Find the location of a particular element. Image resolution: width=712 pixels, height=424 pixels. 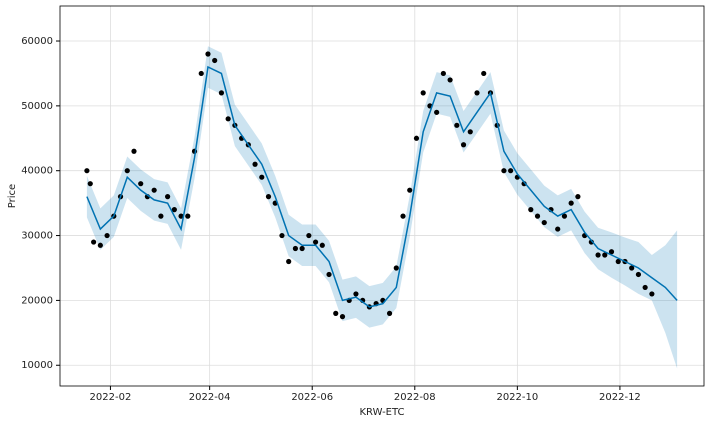

y-axis-label: Price is located at coordinates (12, 196).